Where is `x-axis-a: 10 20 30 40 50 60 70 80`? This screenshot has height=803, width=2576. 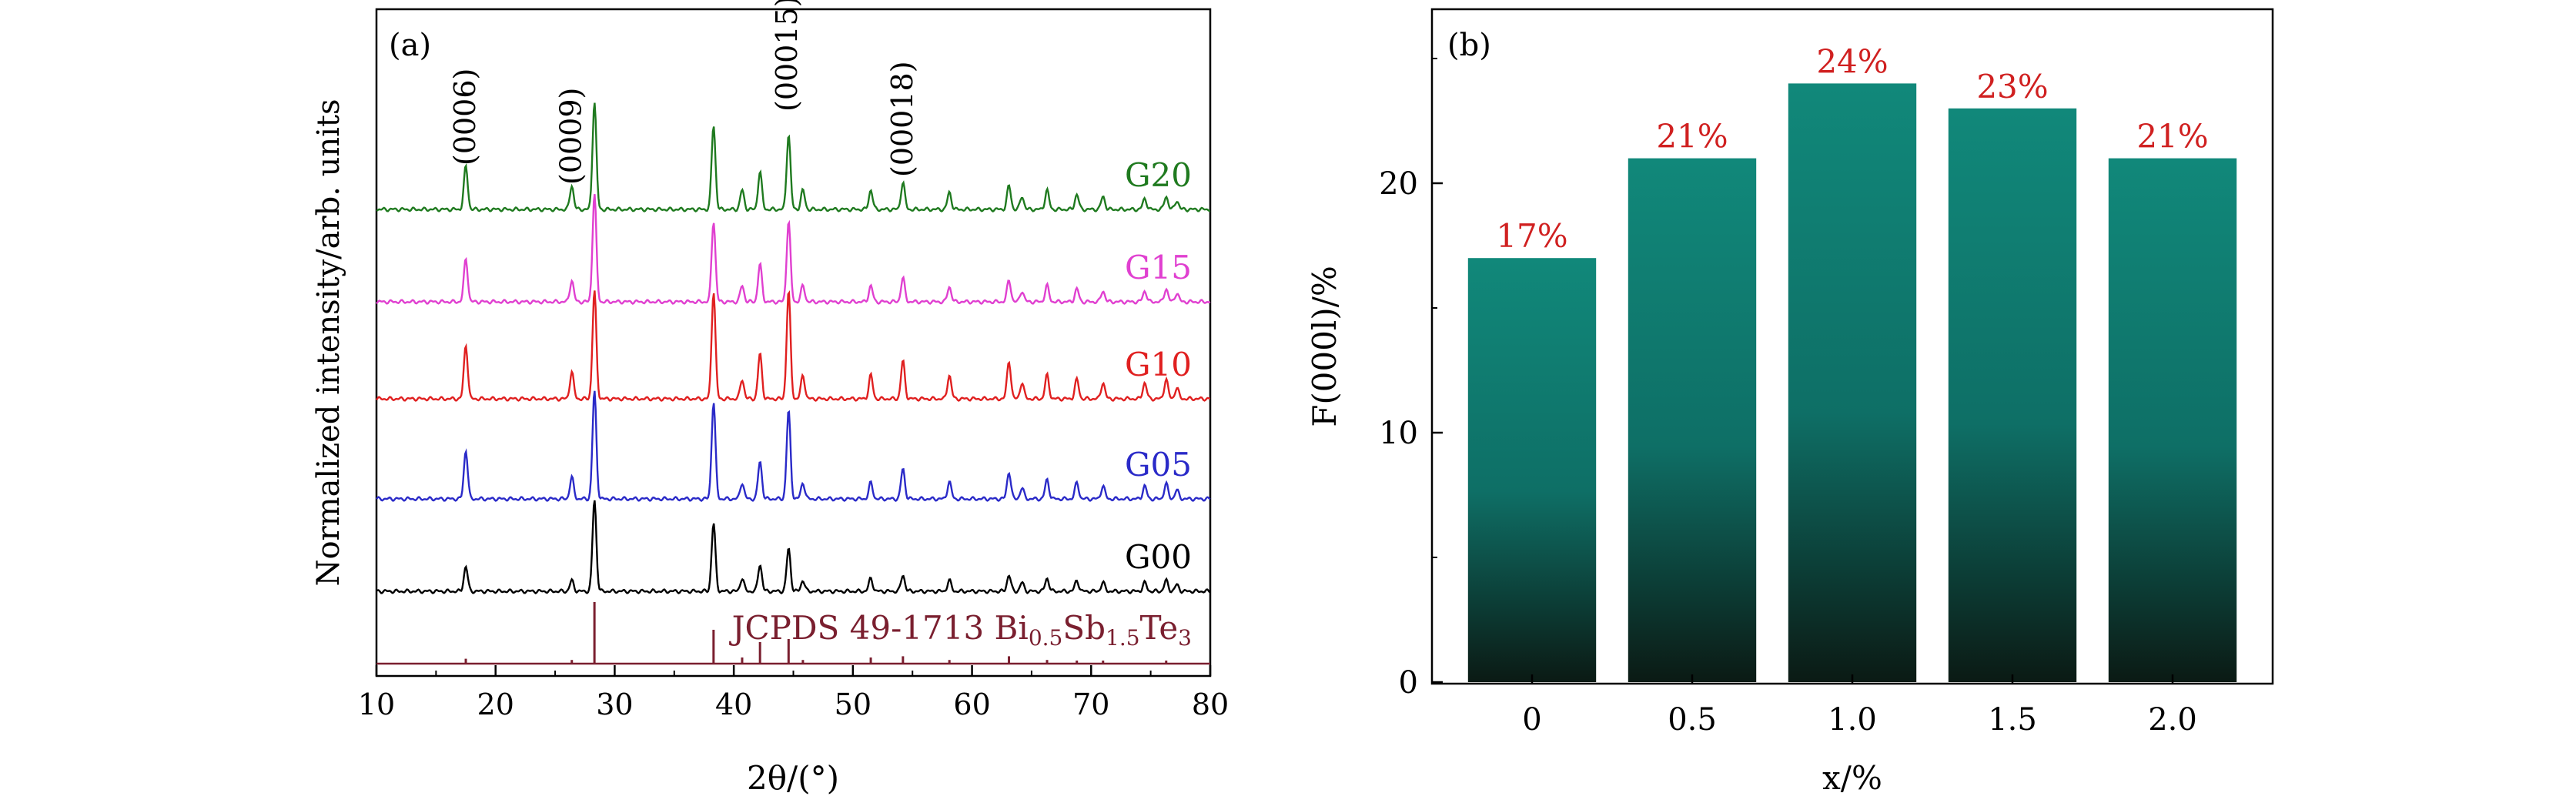
x-axis-a: 10 20 30 40 50 60 70 80 is located at coordinates (793, 693).